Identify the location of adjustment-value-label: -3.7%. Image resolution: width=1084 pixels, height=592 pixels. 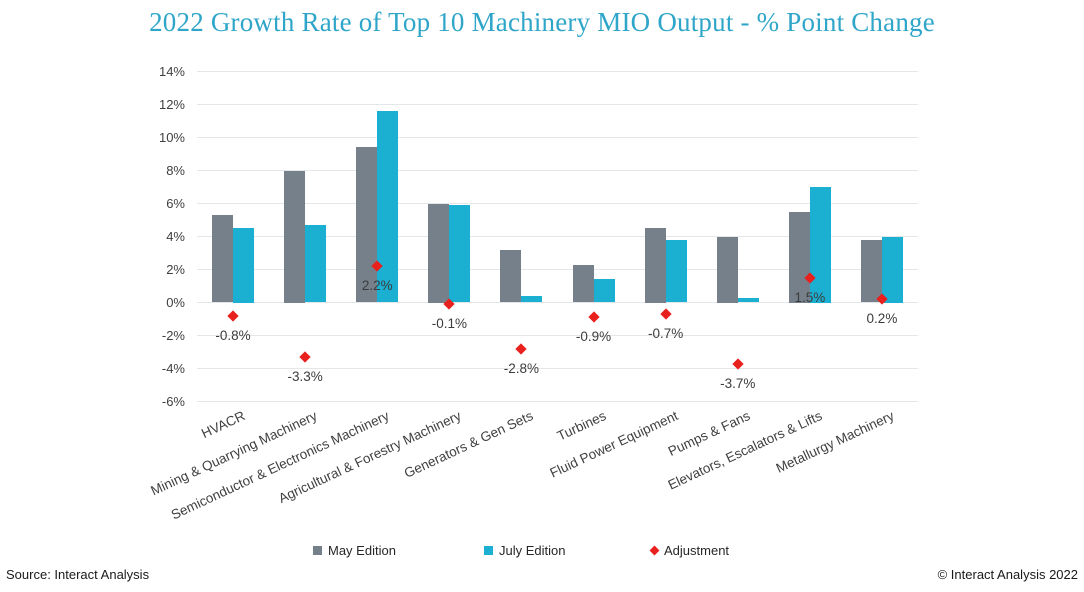
(738, 383).